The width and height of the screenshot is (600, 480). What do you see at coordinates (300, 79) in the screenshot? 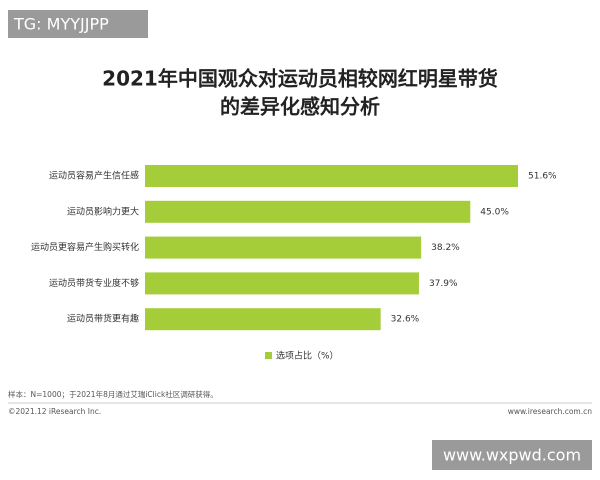
I see `chart-title: 2021年中国观众对运动员相较网红明星带货` at bounding box center [300, 79].